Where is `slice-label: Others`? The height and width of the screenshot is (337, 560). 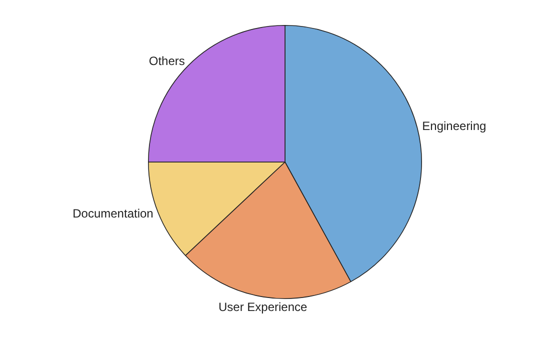
slice-label: Others is located at coordinates (166, 61).